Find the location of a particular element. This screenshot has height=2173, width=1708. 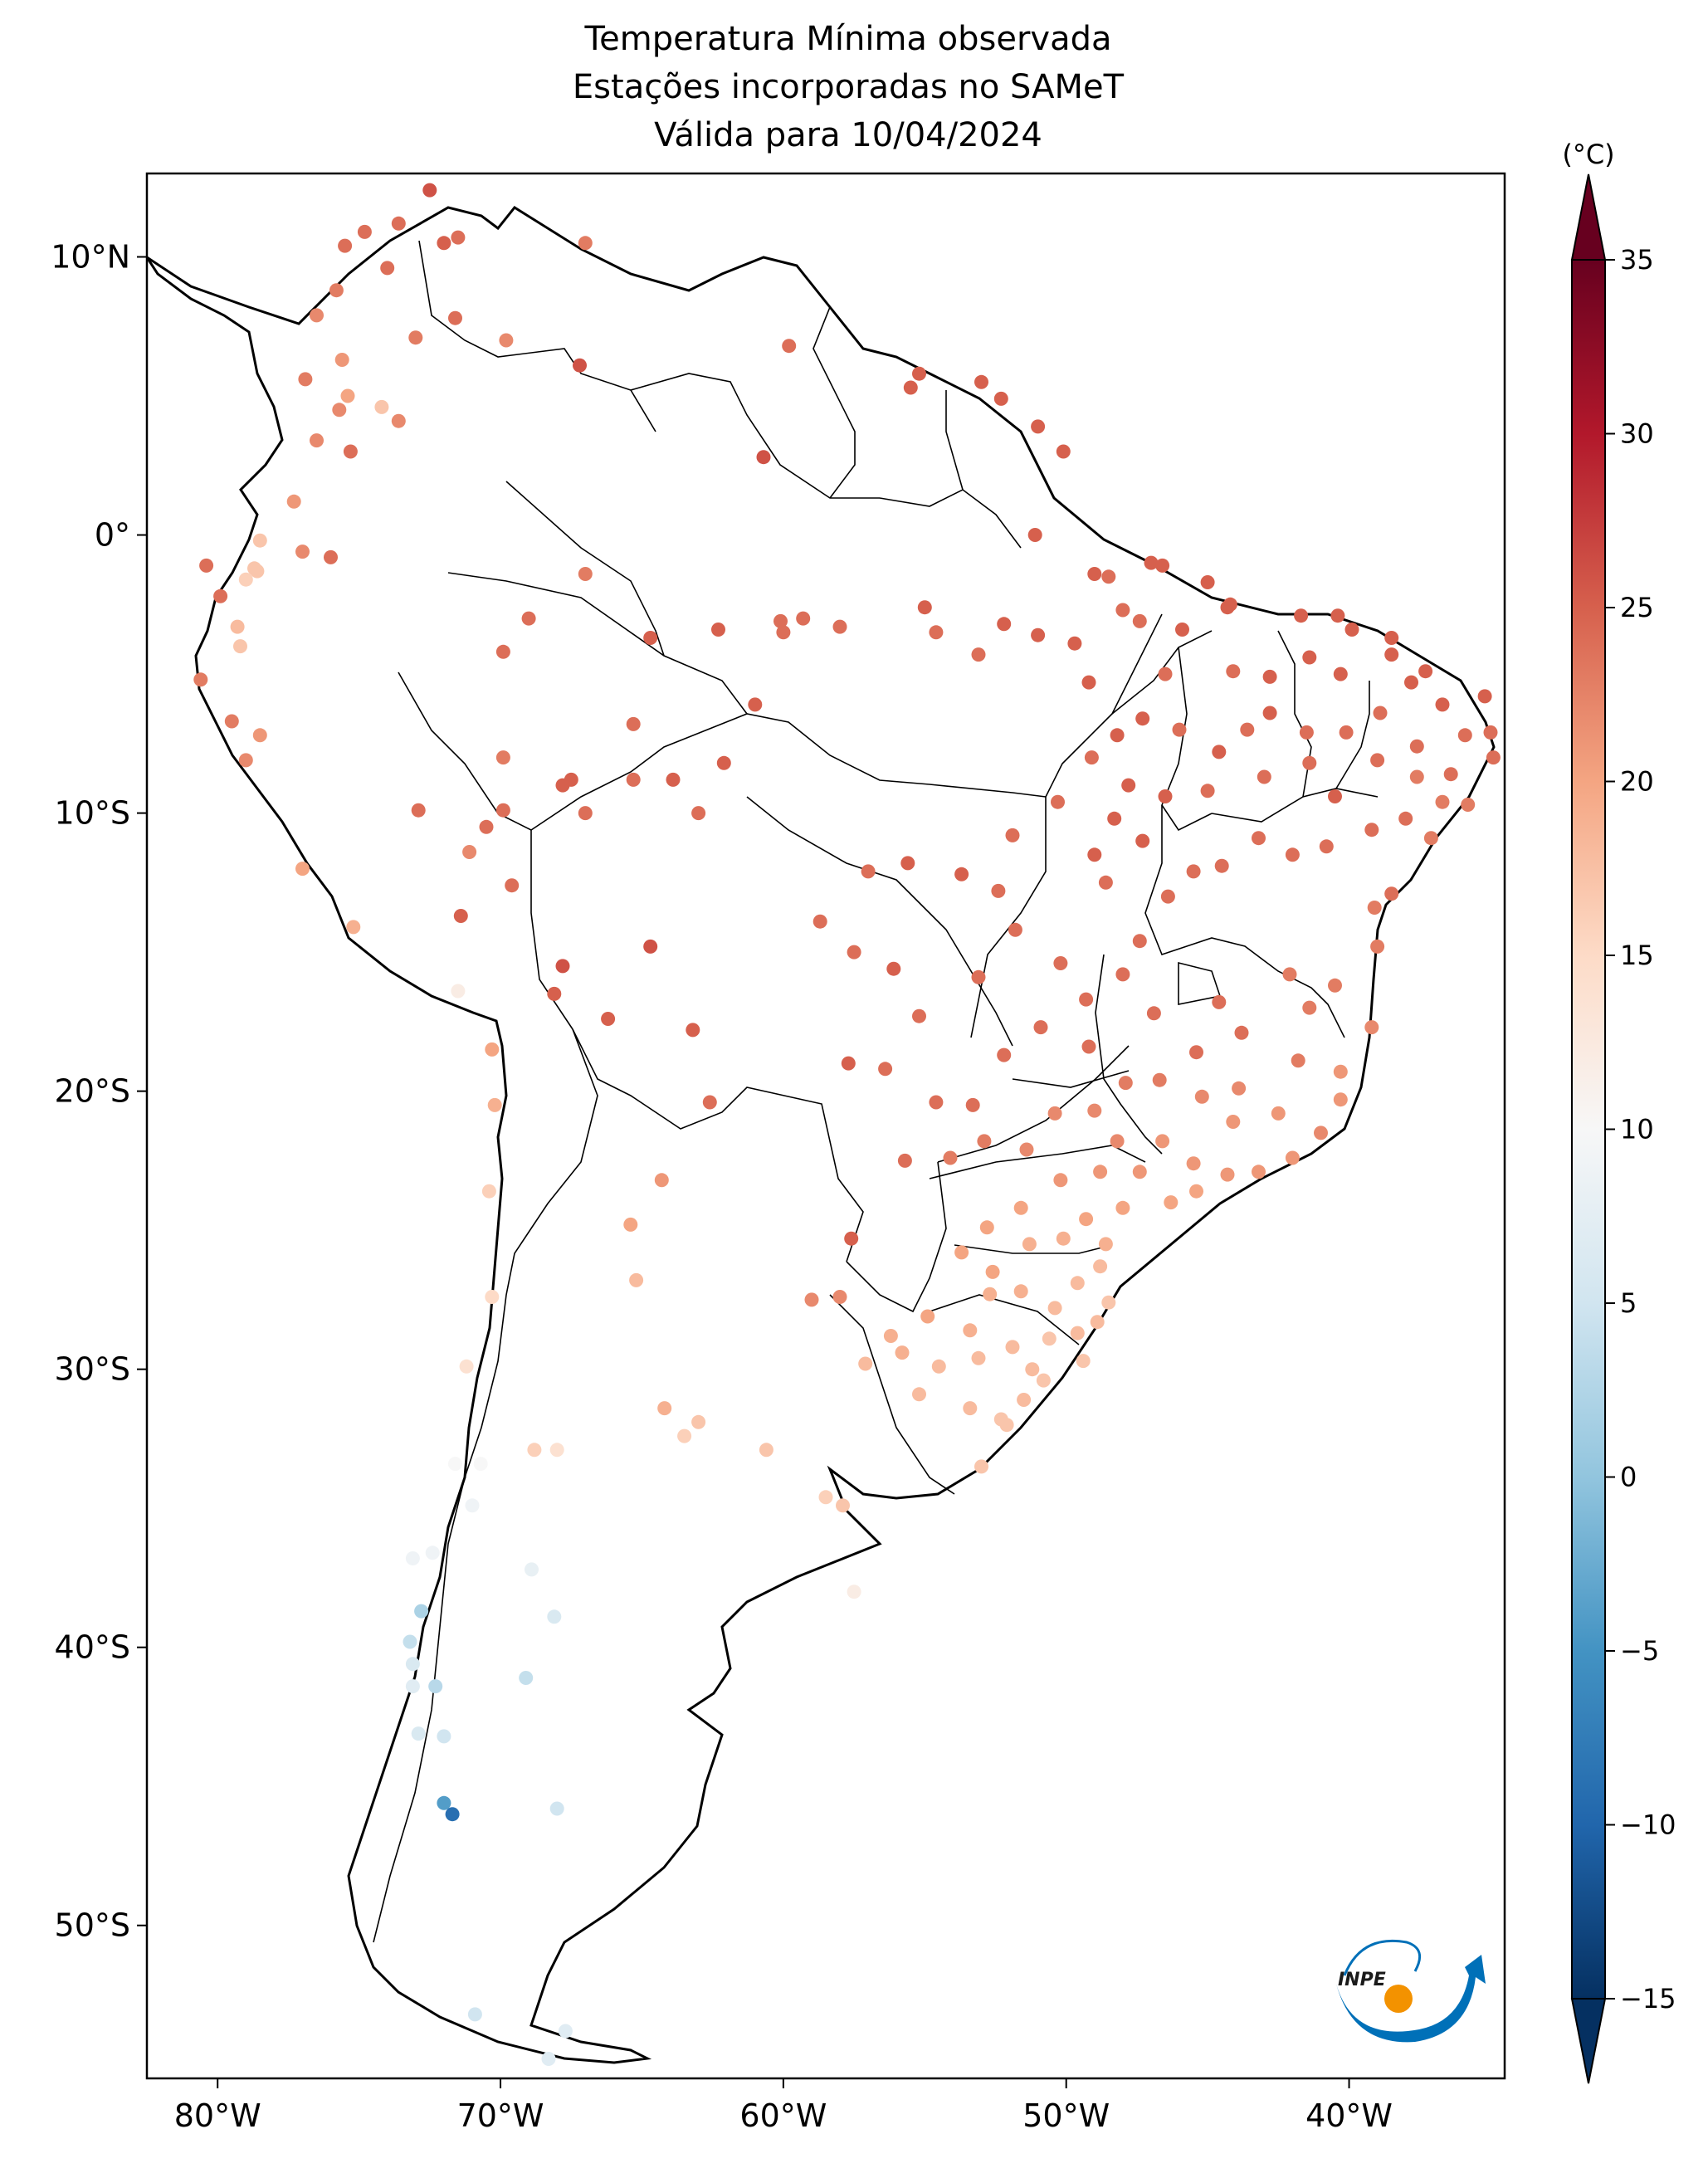

lon-tick-label: 40°W is located at coordinates (1349, 2115).